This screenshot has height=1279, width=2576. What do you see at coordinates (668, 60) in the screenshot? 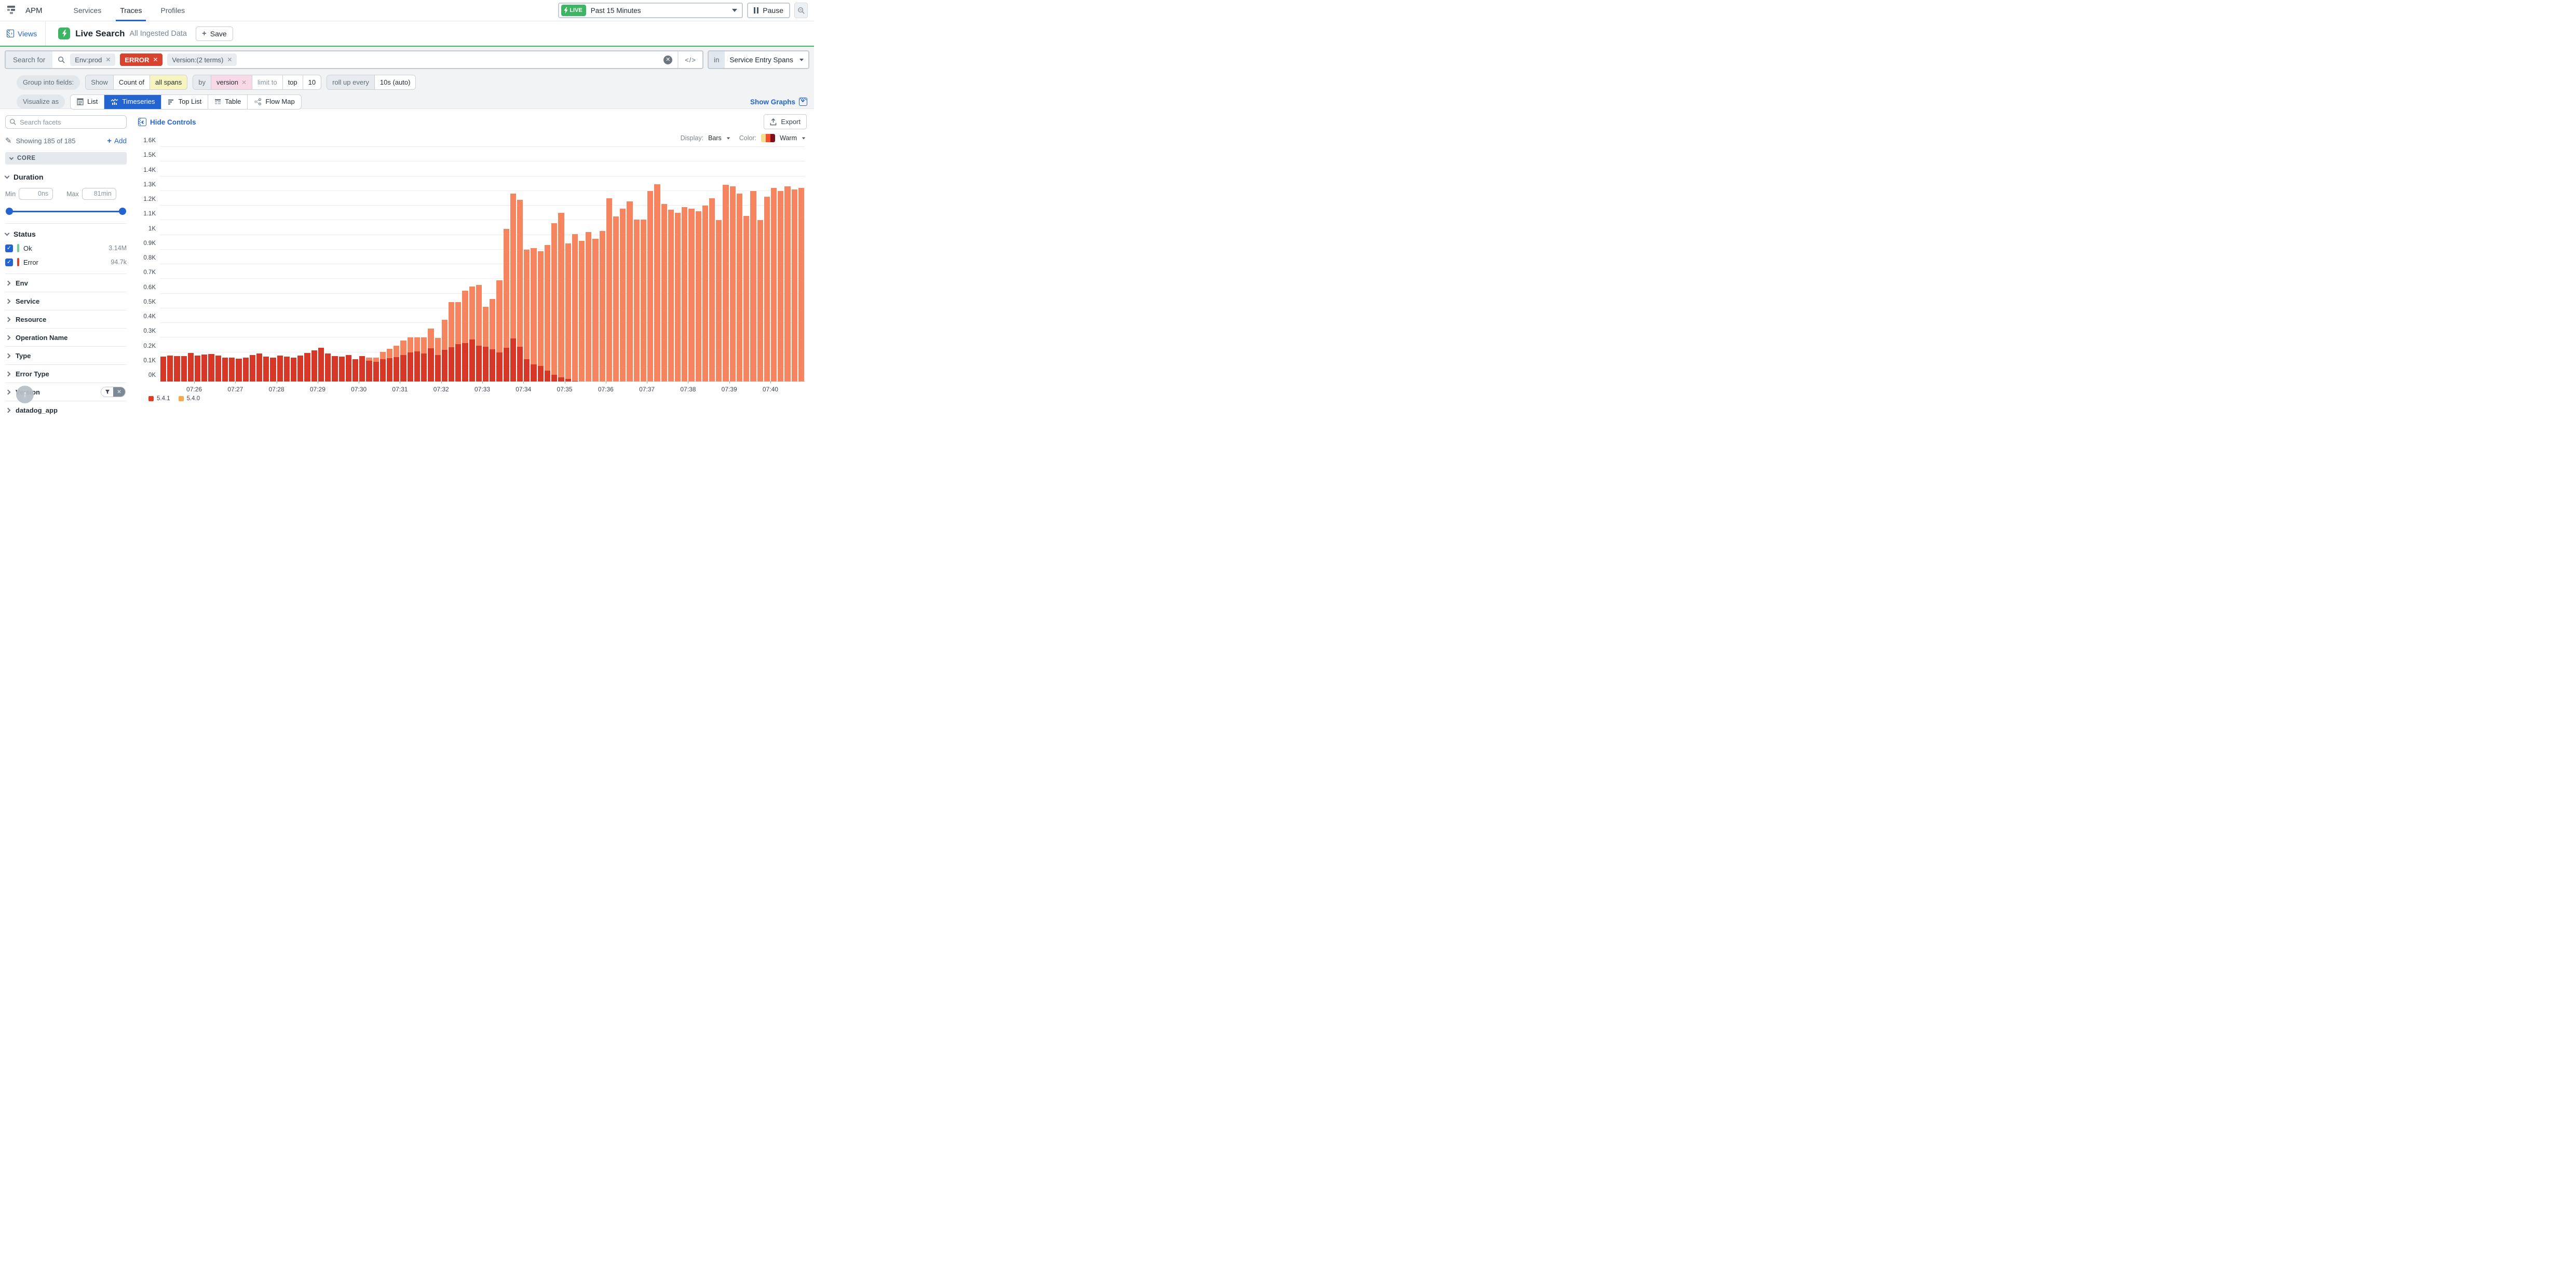
I see `clear-search-icon: ✕` at bounding box center [668, 60].